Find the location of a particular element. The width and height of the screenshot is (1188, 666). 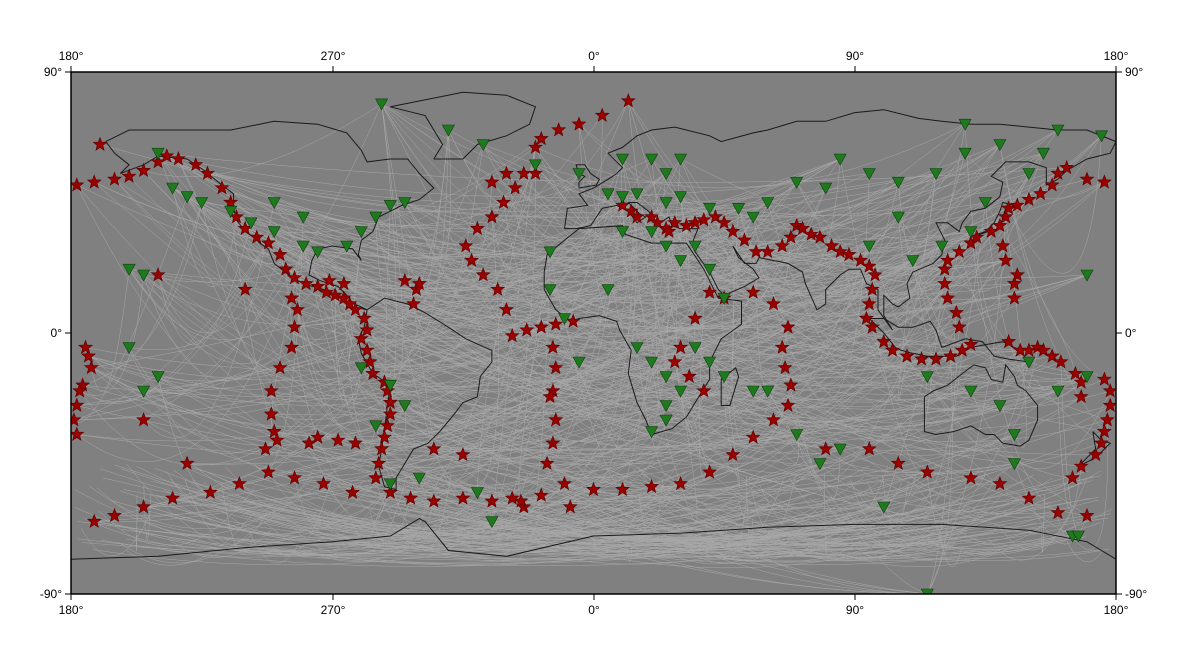

bottom-tick-label: 180° is located at coordinates (71, 610).